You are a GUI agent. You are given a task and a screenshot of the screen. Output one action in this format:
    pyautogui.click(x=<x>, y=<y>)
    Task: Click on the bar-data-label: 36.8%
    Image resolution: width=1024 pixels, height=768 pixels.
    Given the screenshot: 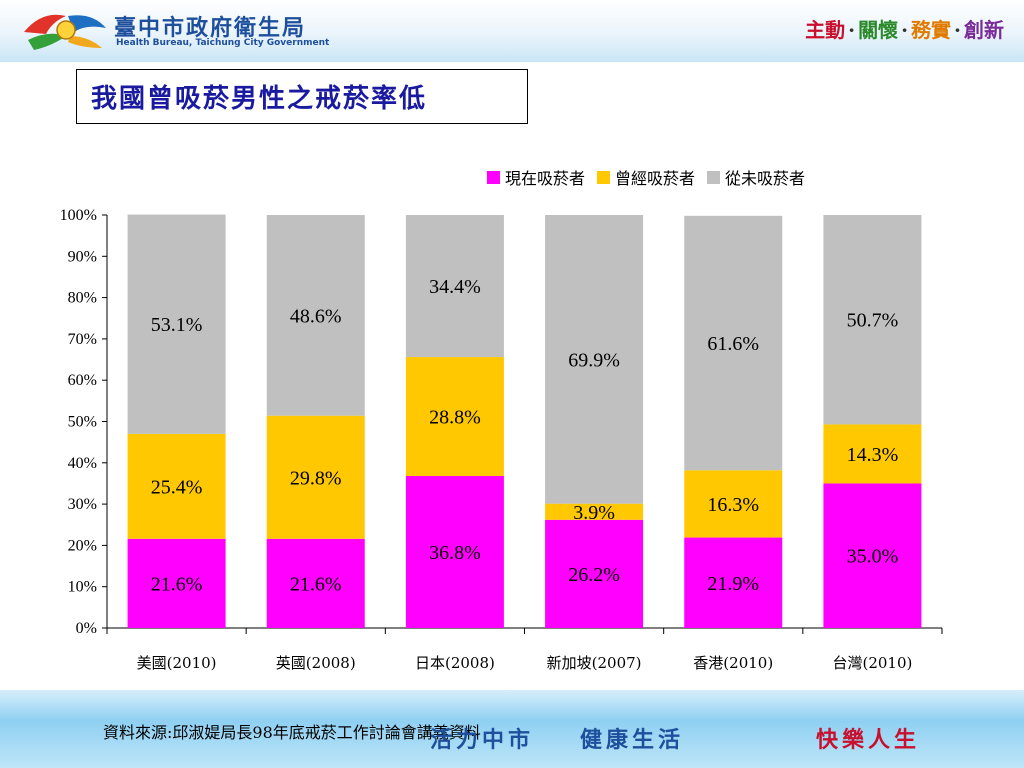 What is the action you would take?
    pyautogui.click(x=455, y=553)
    